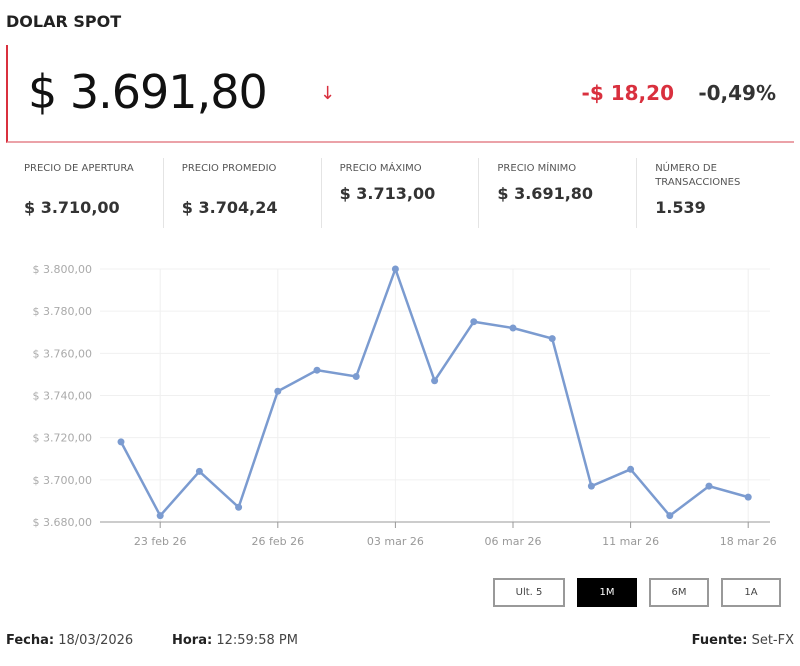  Describe the element at coordinates (257, 640) in the screenshot. I see `time-value: 12:59:58 PM` at that location.